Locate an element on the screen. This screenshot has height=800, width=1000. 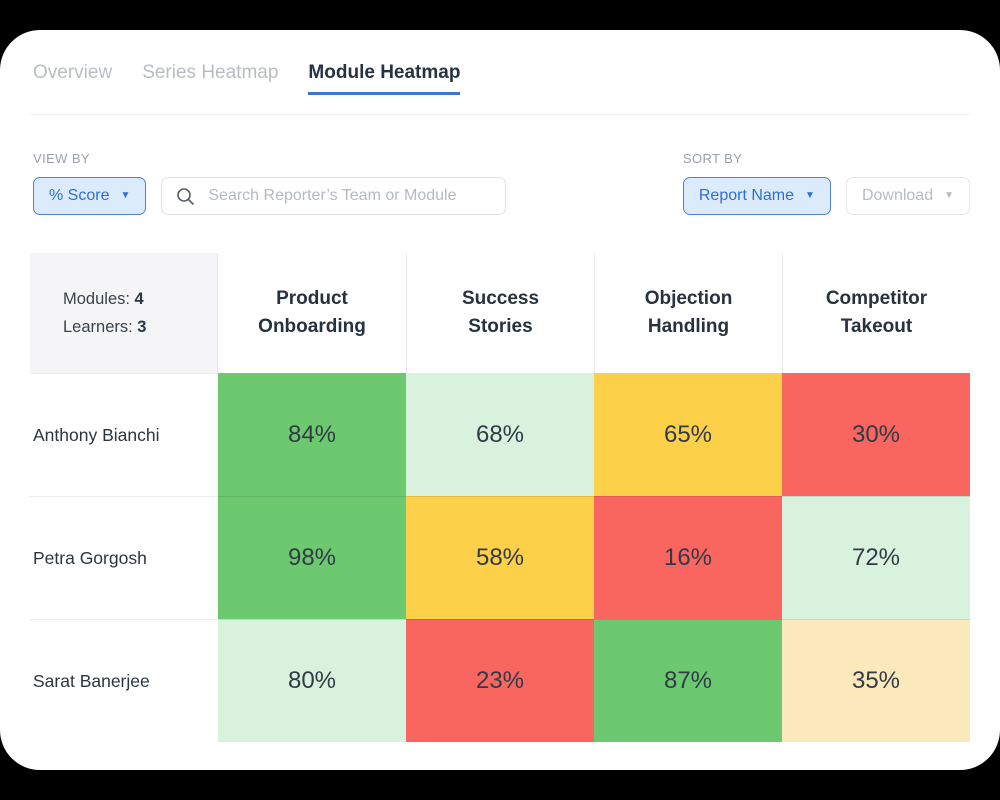
search-box is located at coordinates (334, 196).